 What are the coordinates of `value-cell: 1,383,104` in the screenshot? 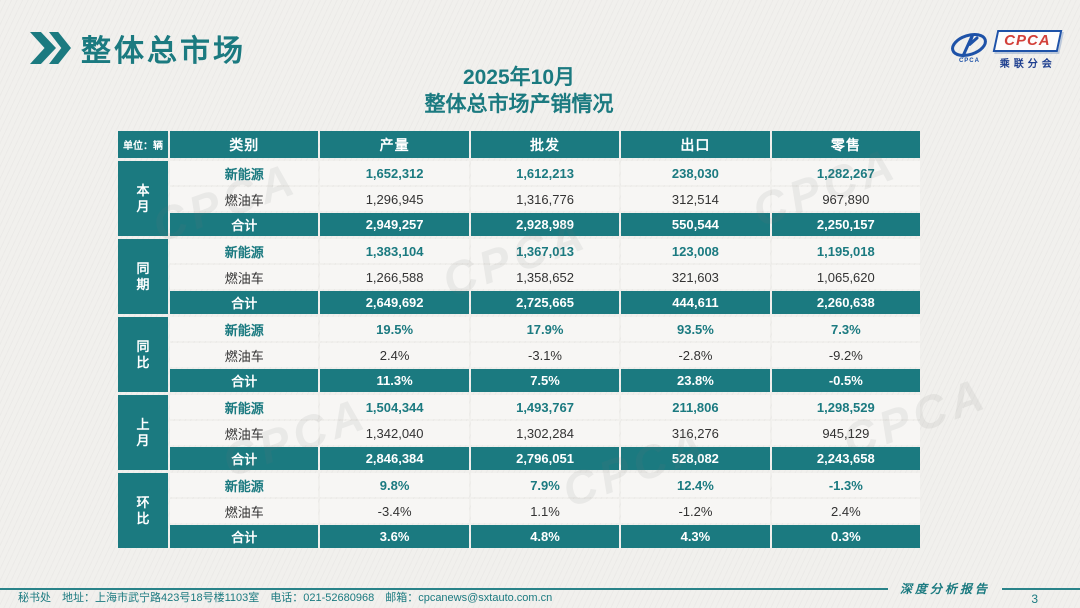 It's located at (394, 251).